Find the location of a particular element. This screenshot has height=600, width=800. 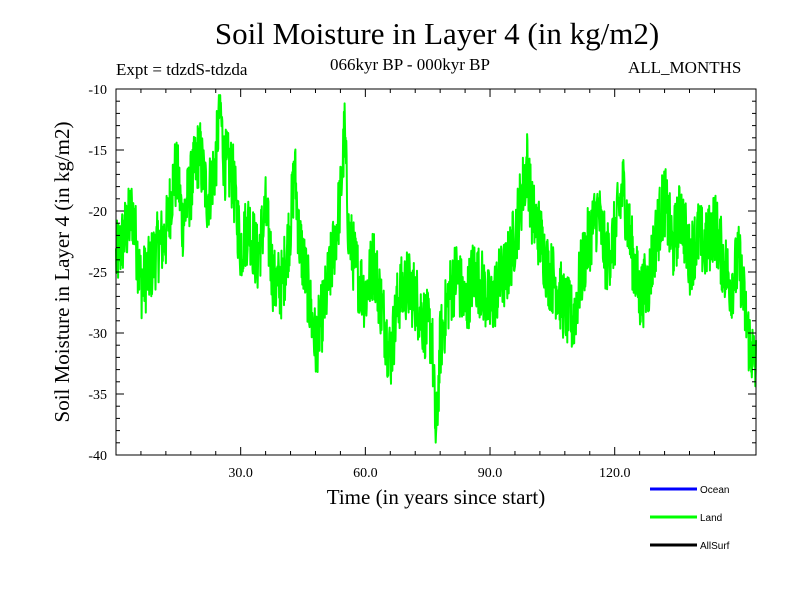

y-tick-label: -40 is located at coordinates (97, 456).